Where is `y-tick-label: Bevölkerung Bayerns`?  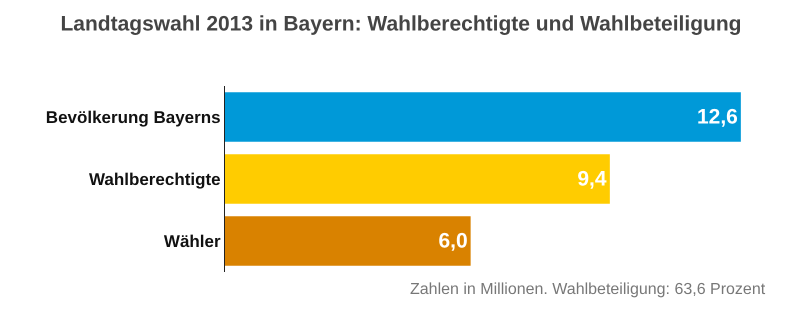
y-tick-label: Bevölkerung Bayerns is located at coordinates (133, 117).